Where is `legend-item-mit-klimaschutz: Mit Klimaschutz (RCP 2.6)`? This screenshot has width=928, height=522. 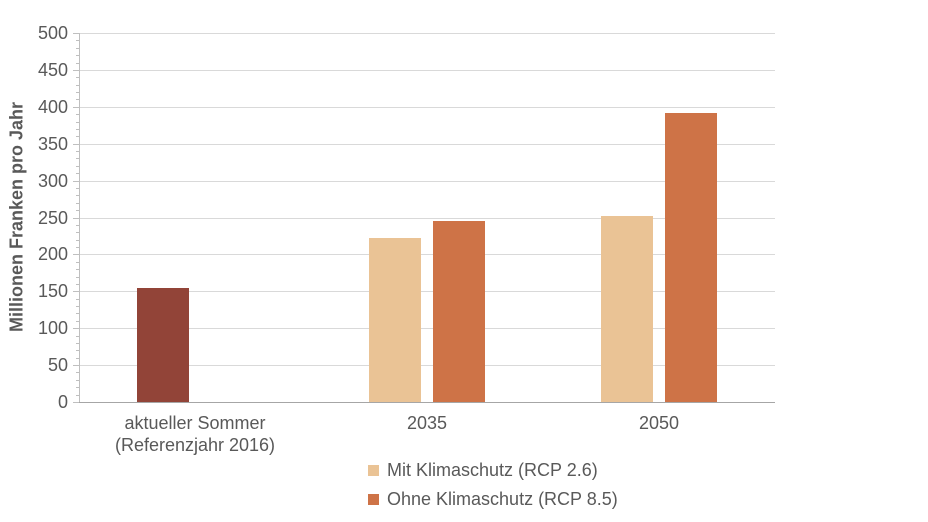
legend-item-mit-klimaschutz: Mit Klimaschutz (RCP 2.6) is located at coordinates (493, 470).